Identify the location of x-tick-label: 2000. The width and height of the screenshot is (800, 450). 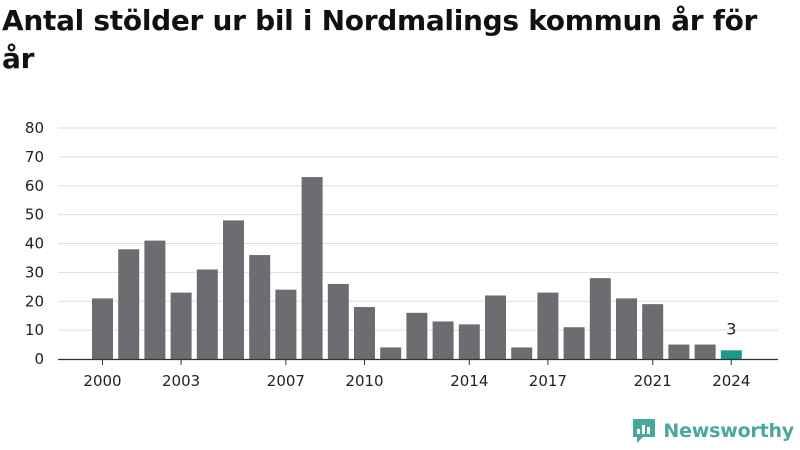
(102, 381).